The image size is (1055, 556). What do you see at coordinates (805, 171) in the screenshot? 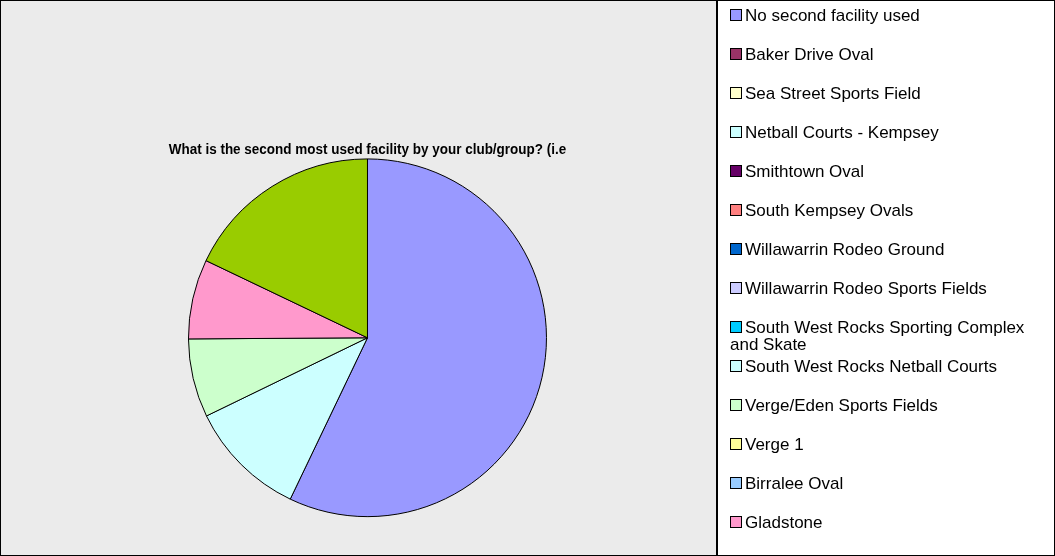
I see `legend-label: Smithtown Oval` at bounding box center [805, 171].